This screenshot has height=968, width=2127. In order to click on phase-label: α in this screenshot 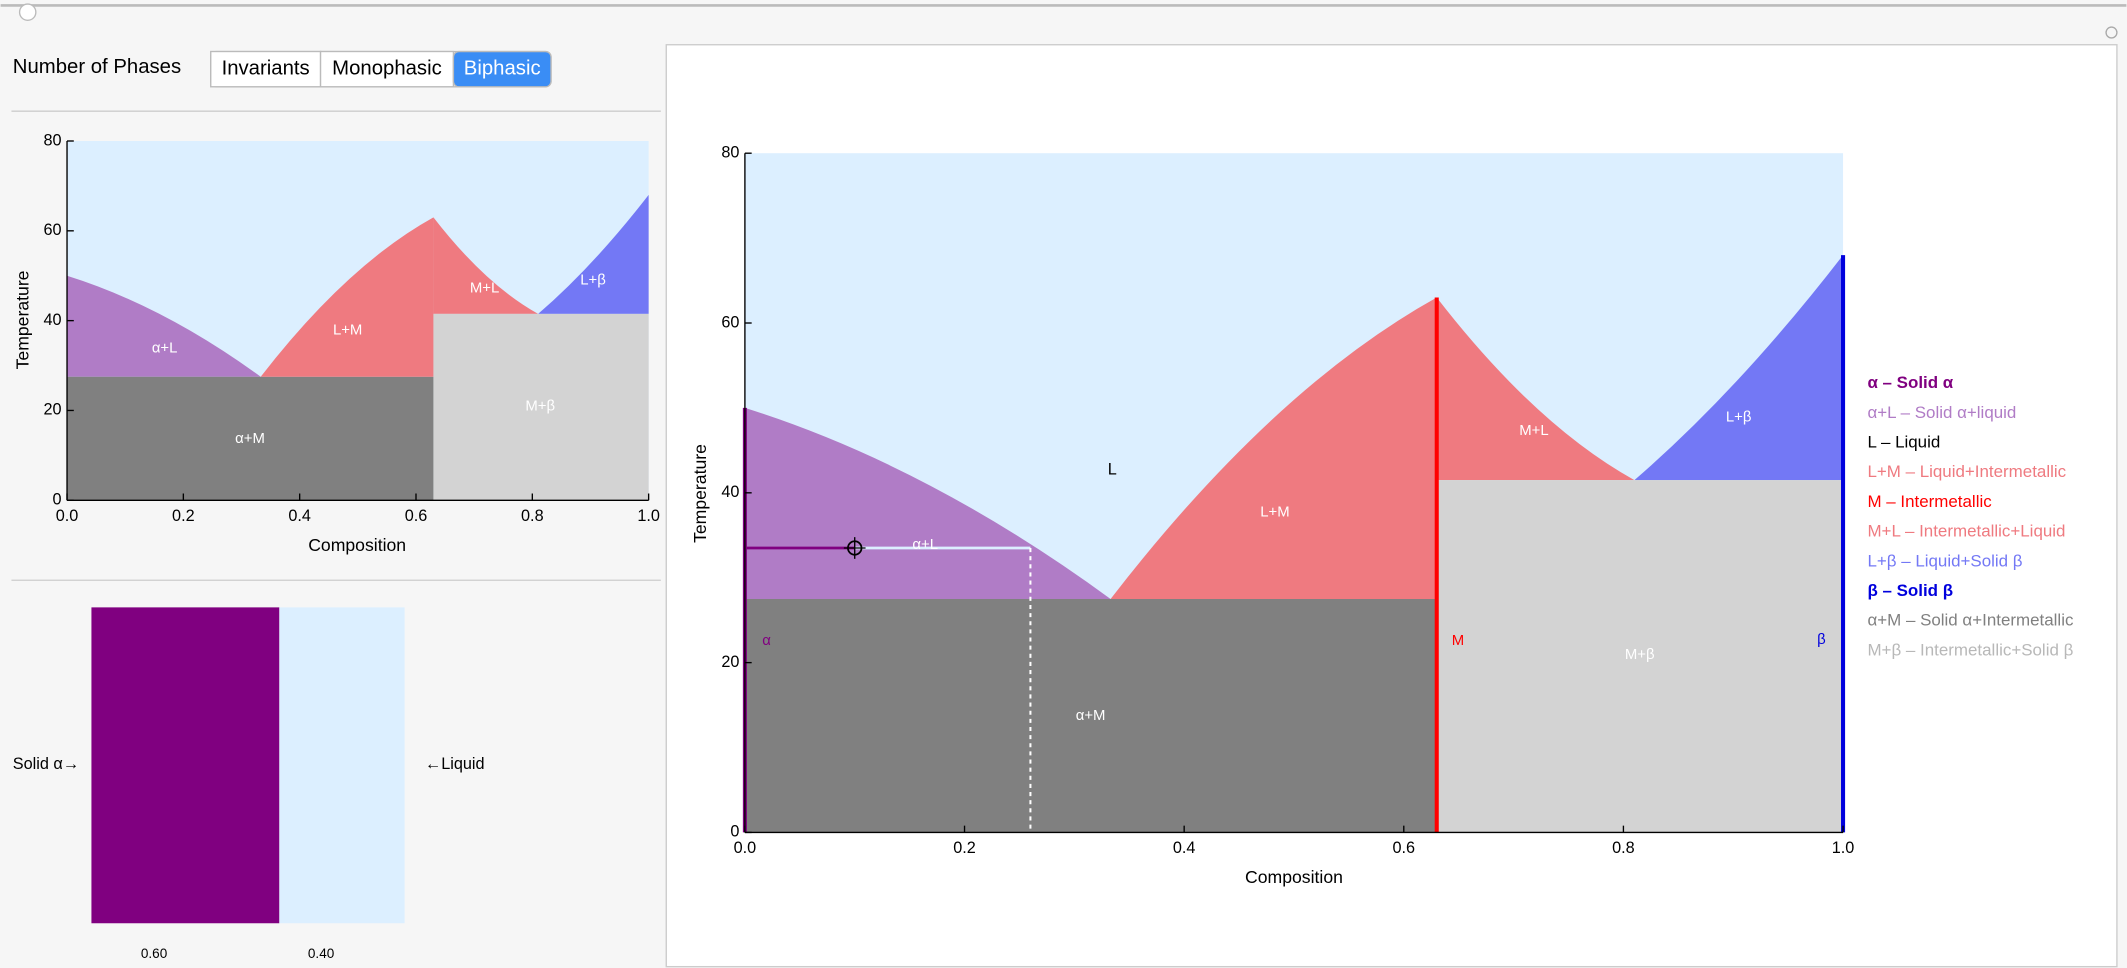, I will do `click(766, 641)`.